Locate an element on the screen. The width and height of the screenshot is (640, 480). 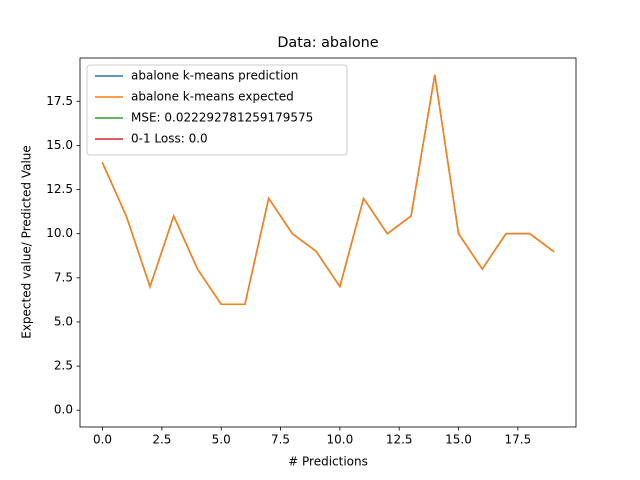
x-tick-label: 5.0 is located at coordinates (221, 440).